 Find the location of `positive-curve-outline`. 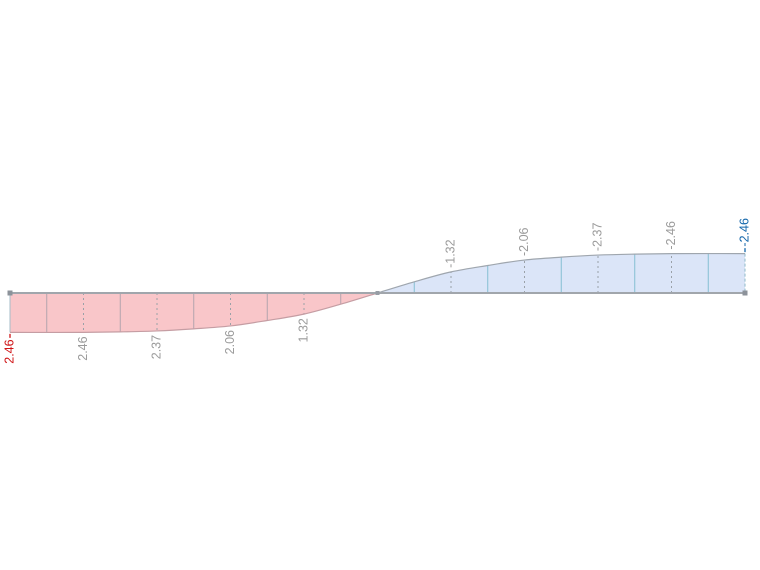

positive-curve-outline is located at coordinates (193, 313).